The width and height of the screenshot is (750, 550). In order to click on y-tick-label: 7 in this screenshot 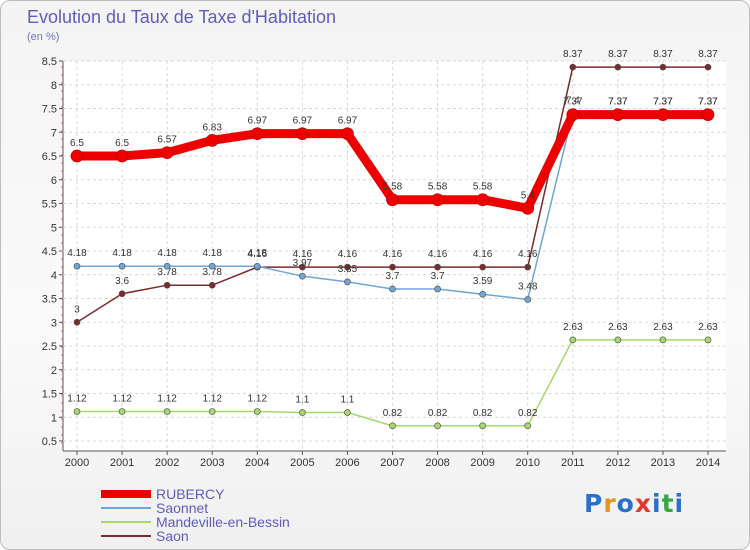, I will do `click(54, 133)`.